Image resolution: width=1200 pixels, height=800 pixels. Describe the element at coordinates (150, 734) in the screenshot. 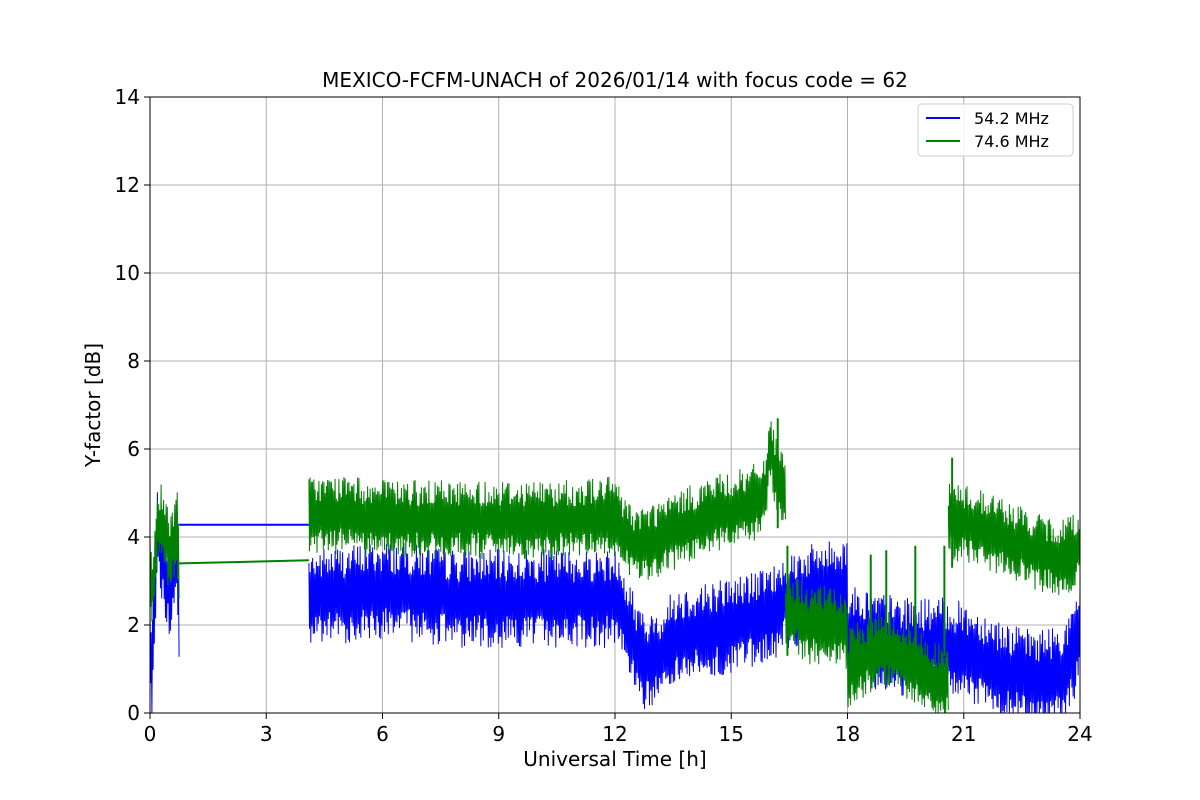

I see `x-tick-label: 0` at that location.